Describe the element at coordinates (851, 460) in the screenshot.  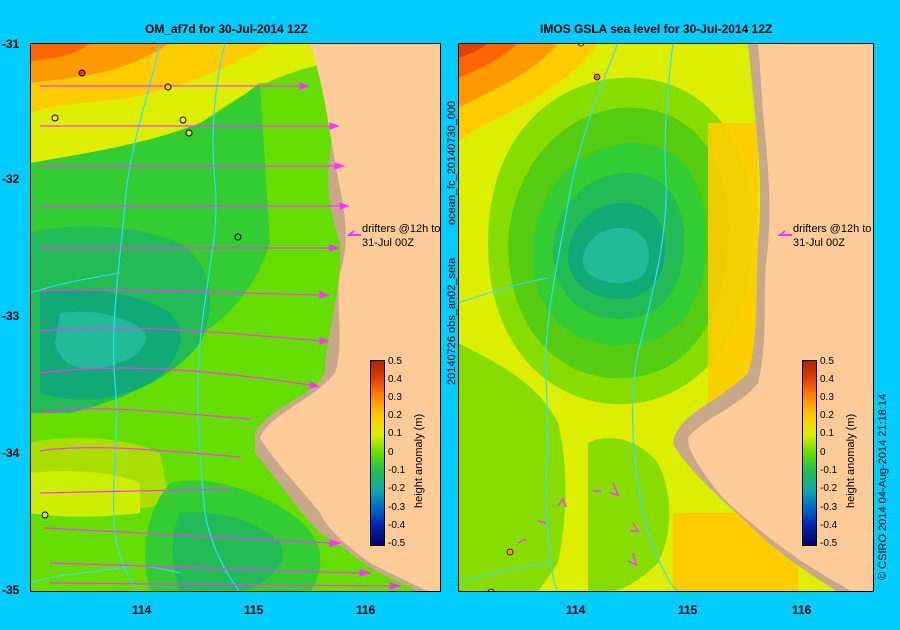
I see `right-colorbar-label: height anomaly (m)` at that location.